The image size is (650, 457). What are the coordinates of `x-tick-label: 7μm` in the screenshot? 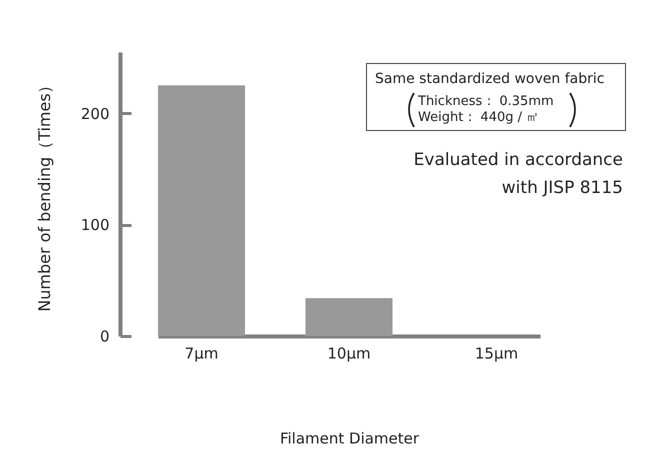 It's located at (201, 353).